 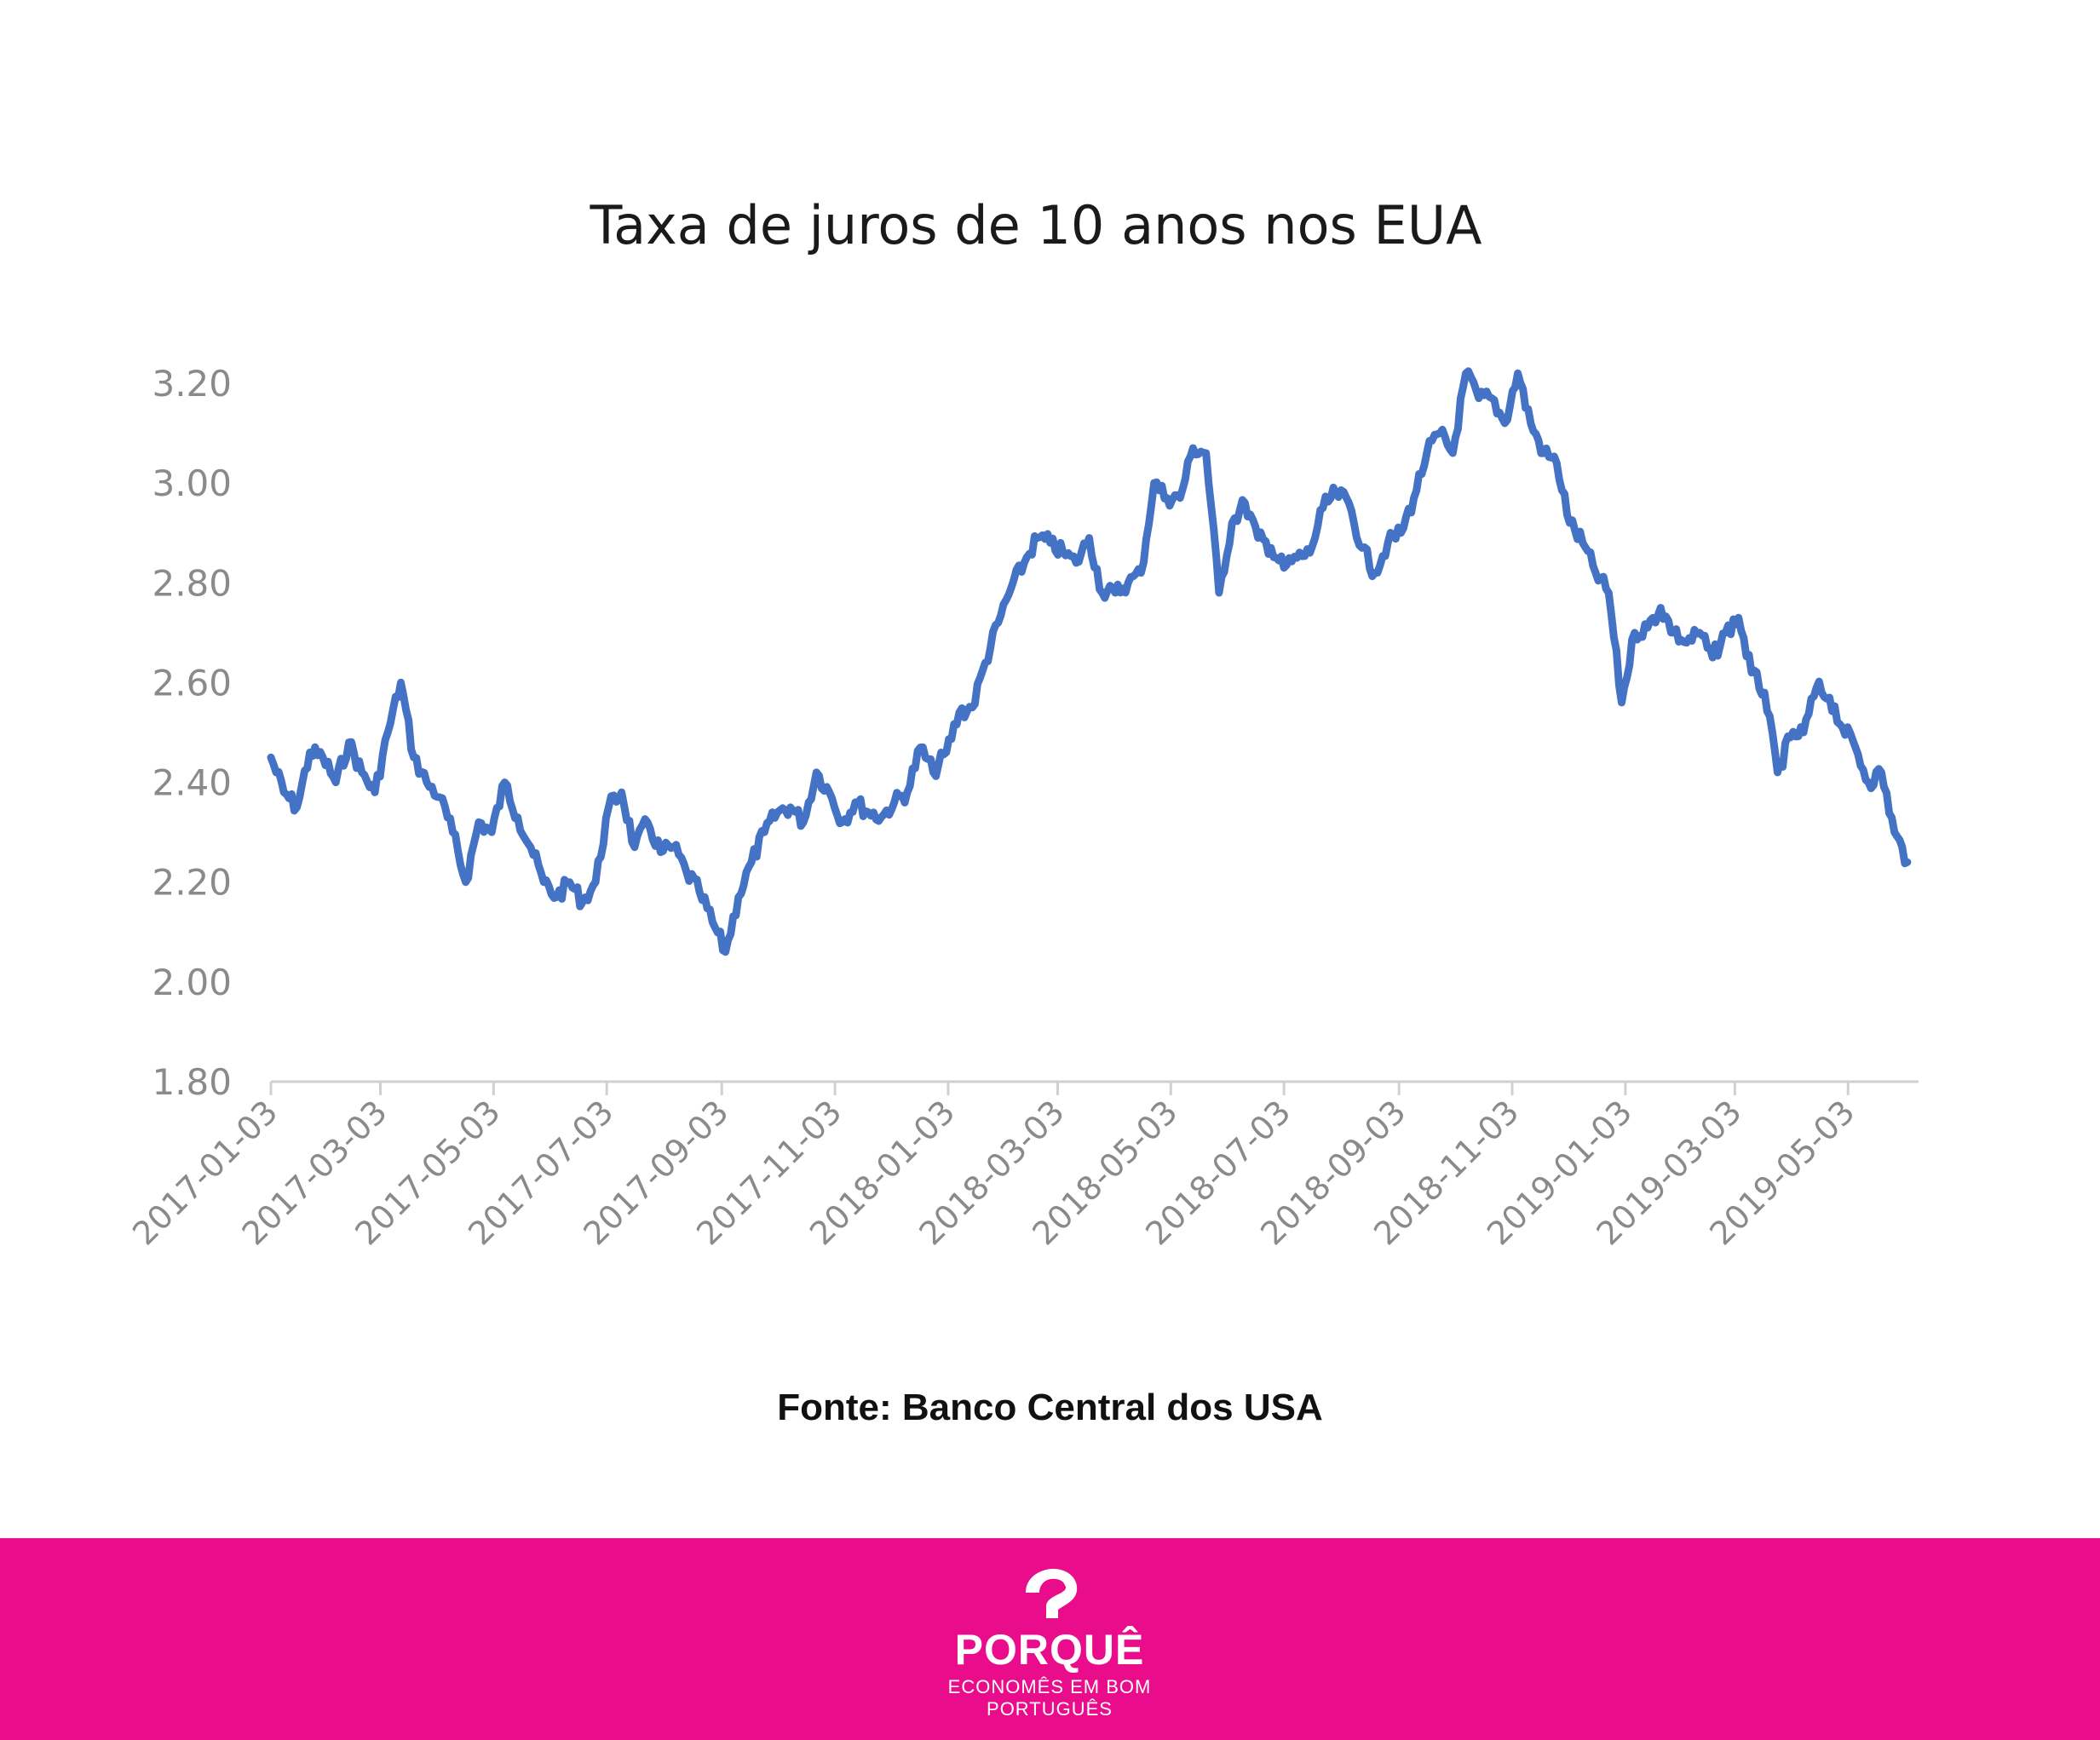 What do you see at coordinates (1035, 225) in the screenshot?
I see `chart-title: Taxa de juros de 10 anos nos EUA` at bounding box center [1035, 225].